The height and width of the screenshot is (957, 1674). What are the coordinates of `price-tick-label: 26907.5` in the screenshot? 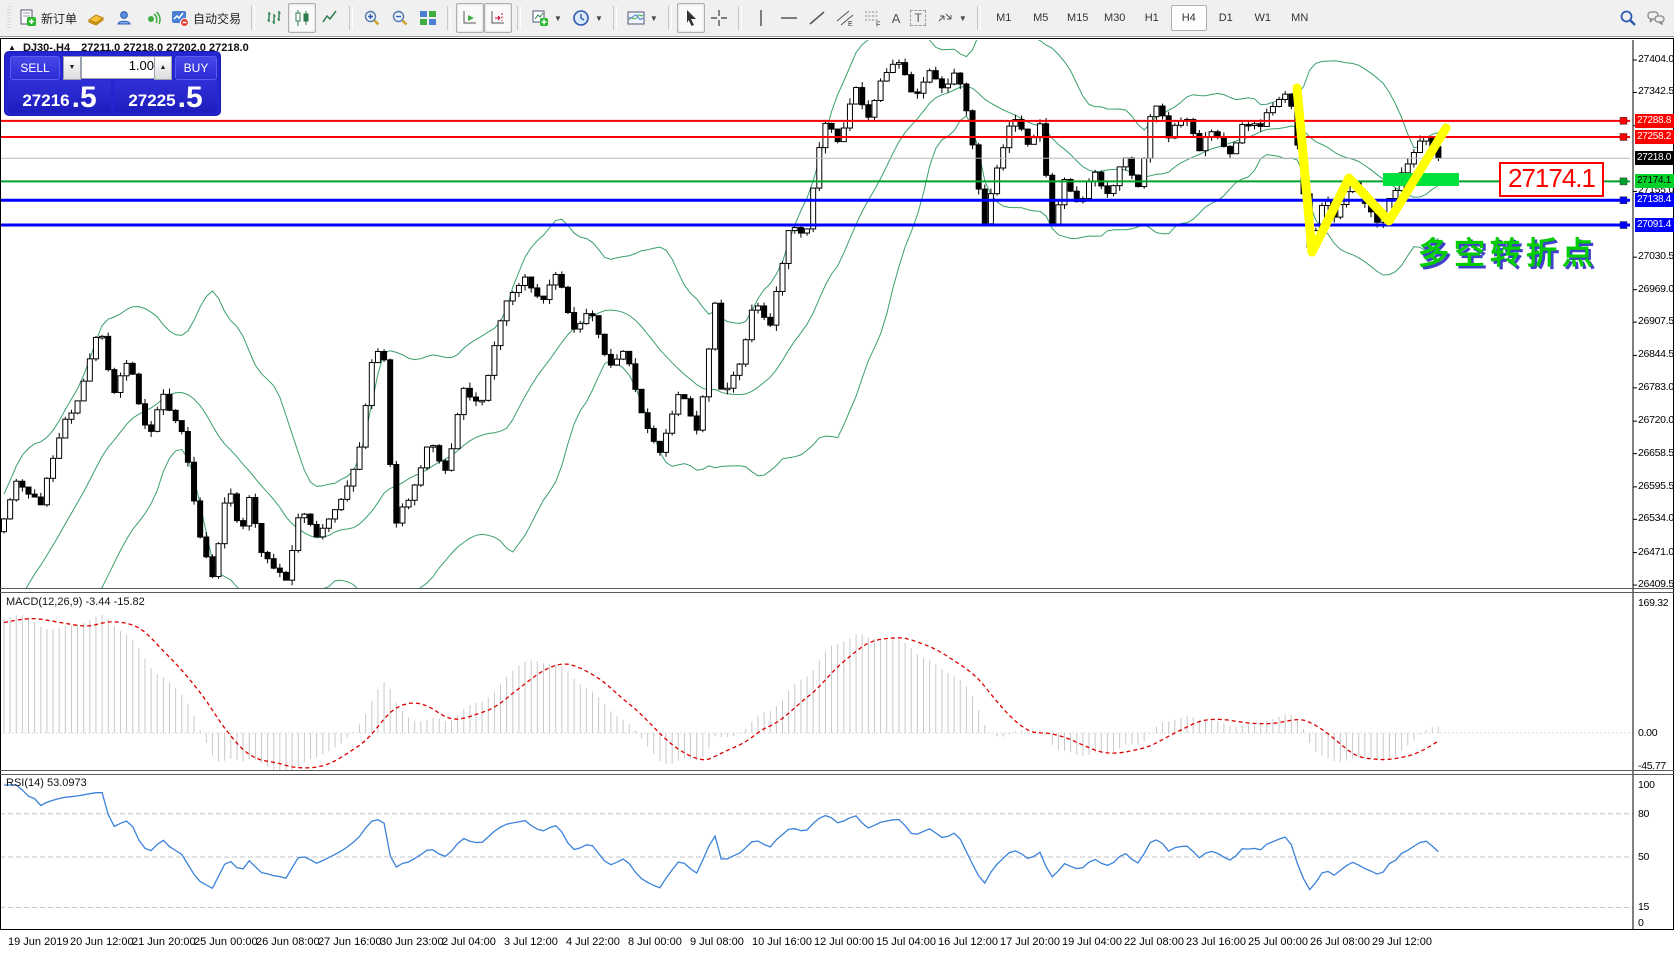 It's located at (1656, 321).